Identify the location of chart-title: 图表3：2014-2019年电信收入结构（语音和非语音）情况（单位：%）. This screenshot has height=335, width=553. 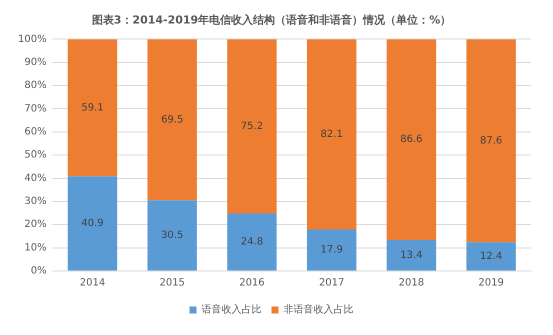
(272, 19).